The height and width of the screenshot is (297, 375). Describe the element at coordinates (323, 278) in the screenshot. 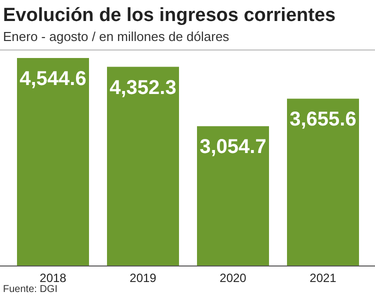

I see `x-tick-label: 2021` at that location.